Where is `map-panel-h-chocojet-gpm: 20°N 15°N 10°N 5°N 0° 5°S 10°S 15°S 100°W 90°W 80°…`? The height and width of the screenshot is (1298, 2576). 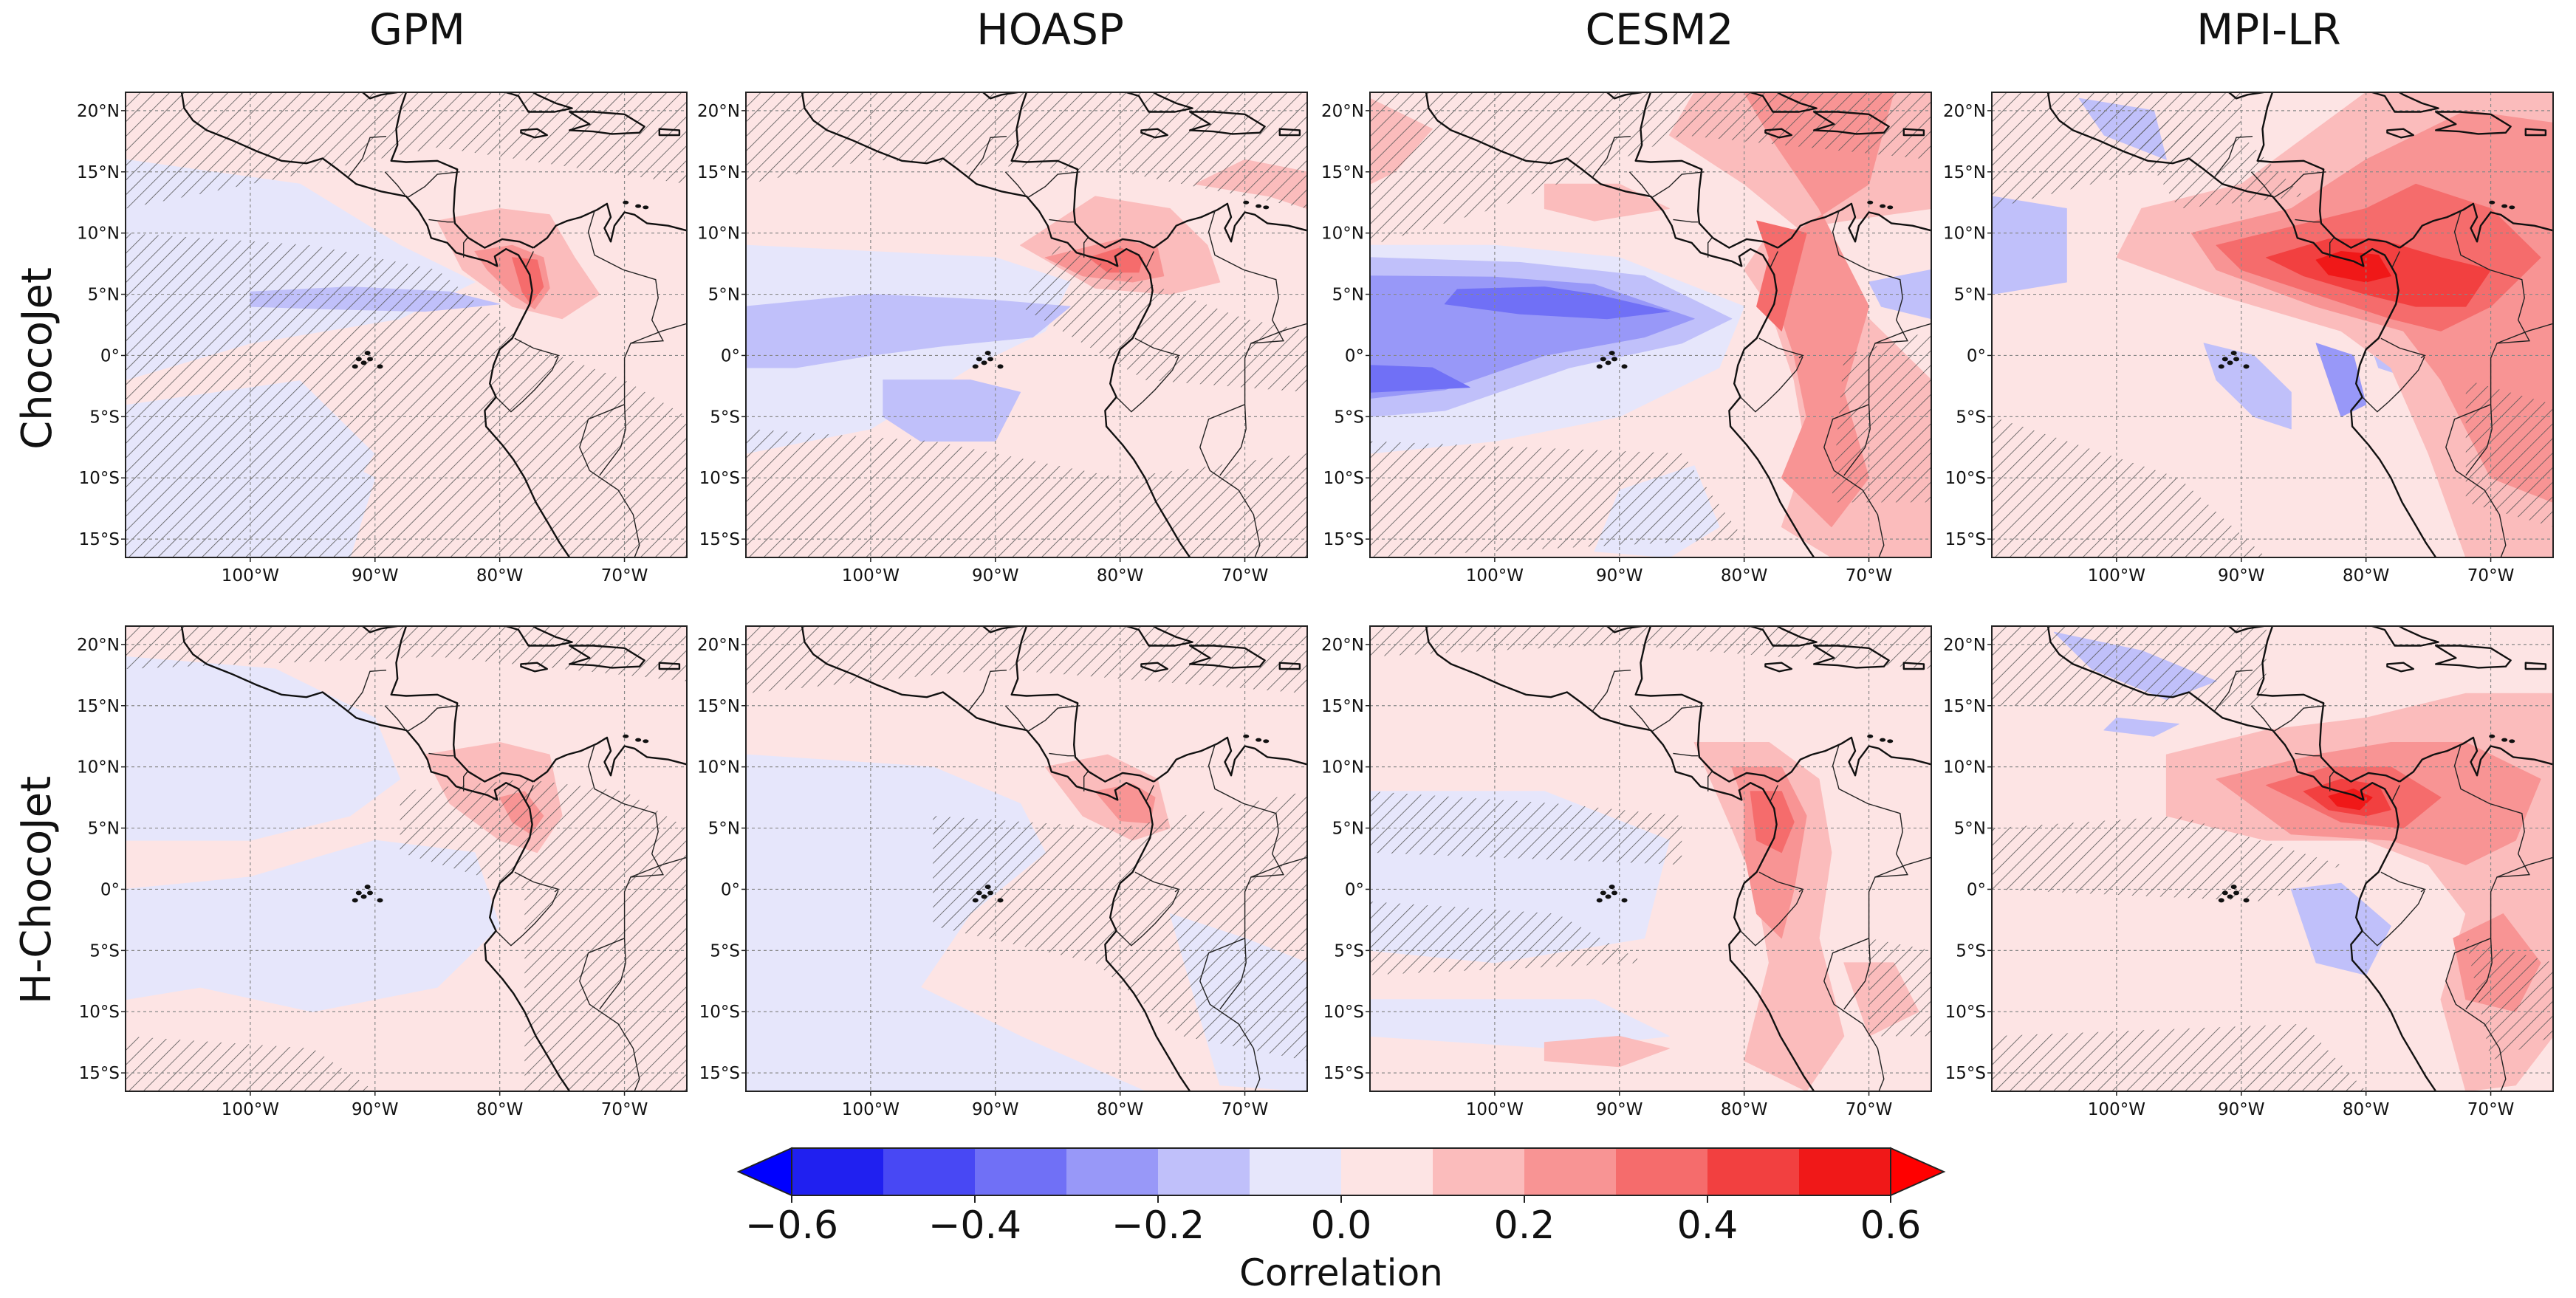 map-panel-h-chocojet-gpm: 20°N 15°N 10°N 5°N 0° 5°S 10°S 15°S 100°W 90°W 80°… is located at coordinates (382, 874).